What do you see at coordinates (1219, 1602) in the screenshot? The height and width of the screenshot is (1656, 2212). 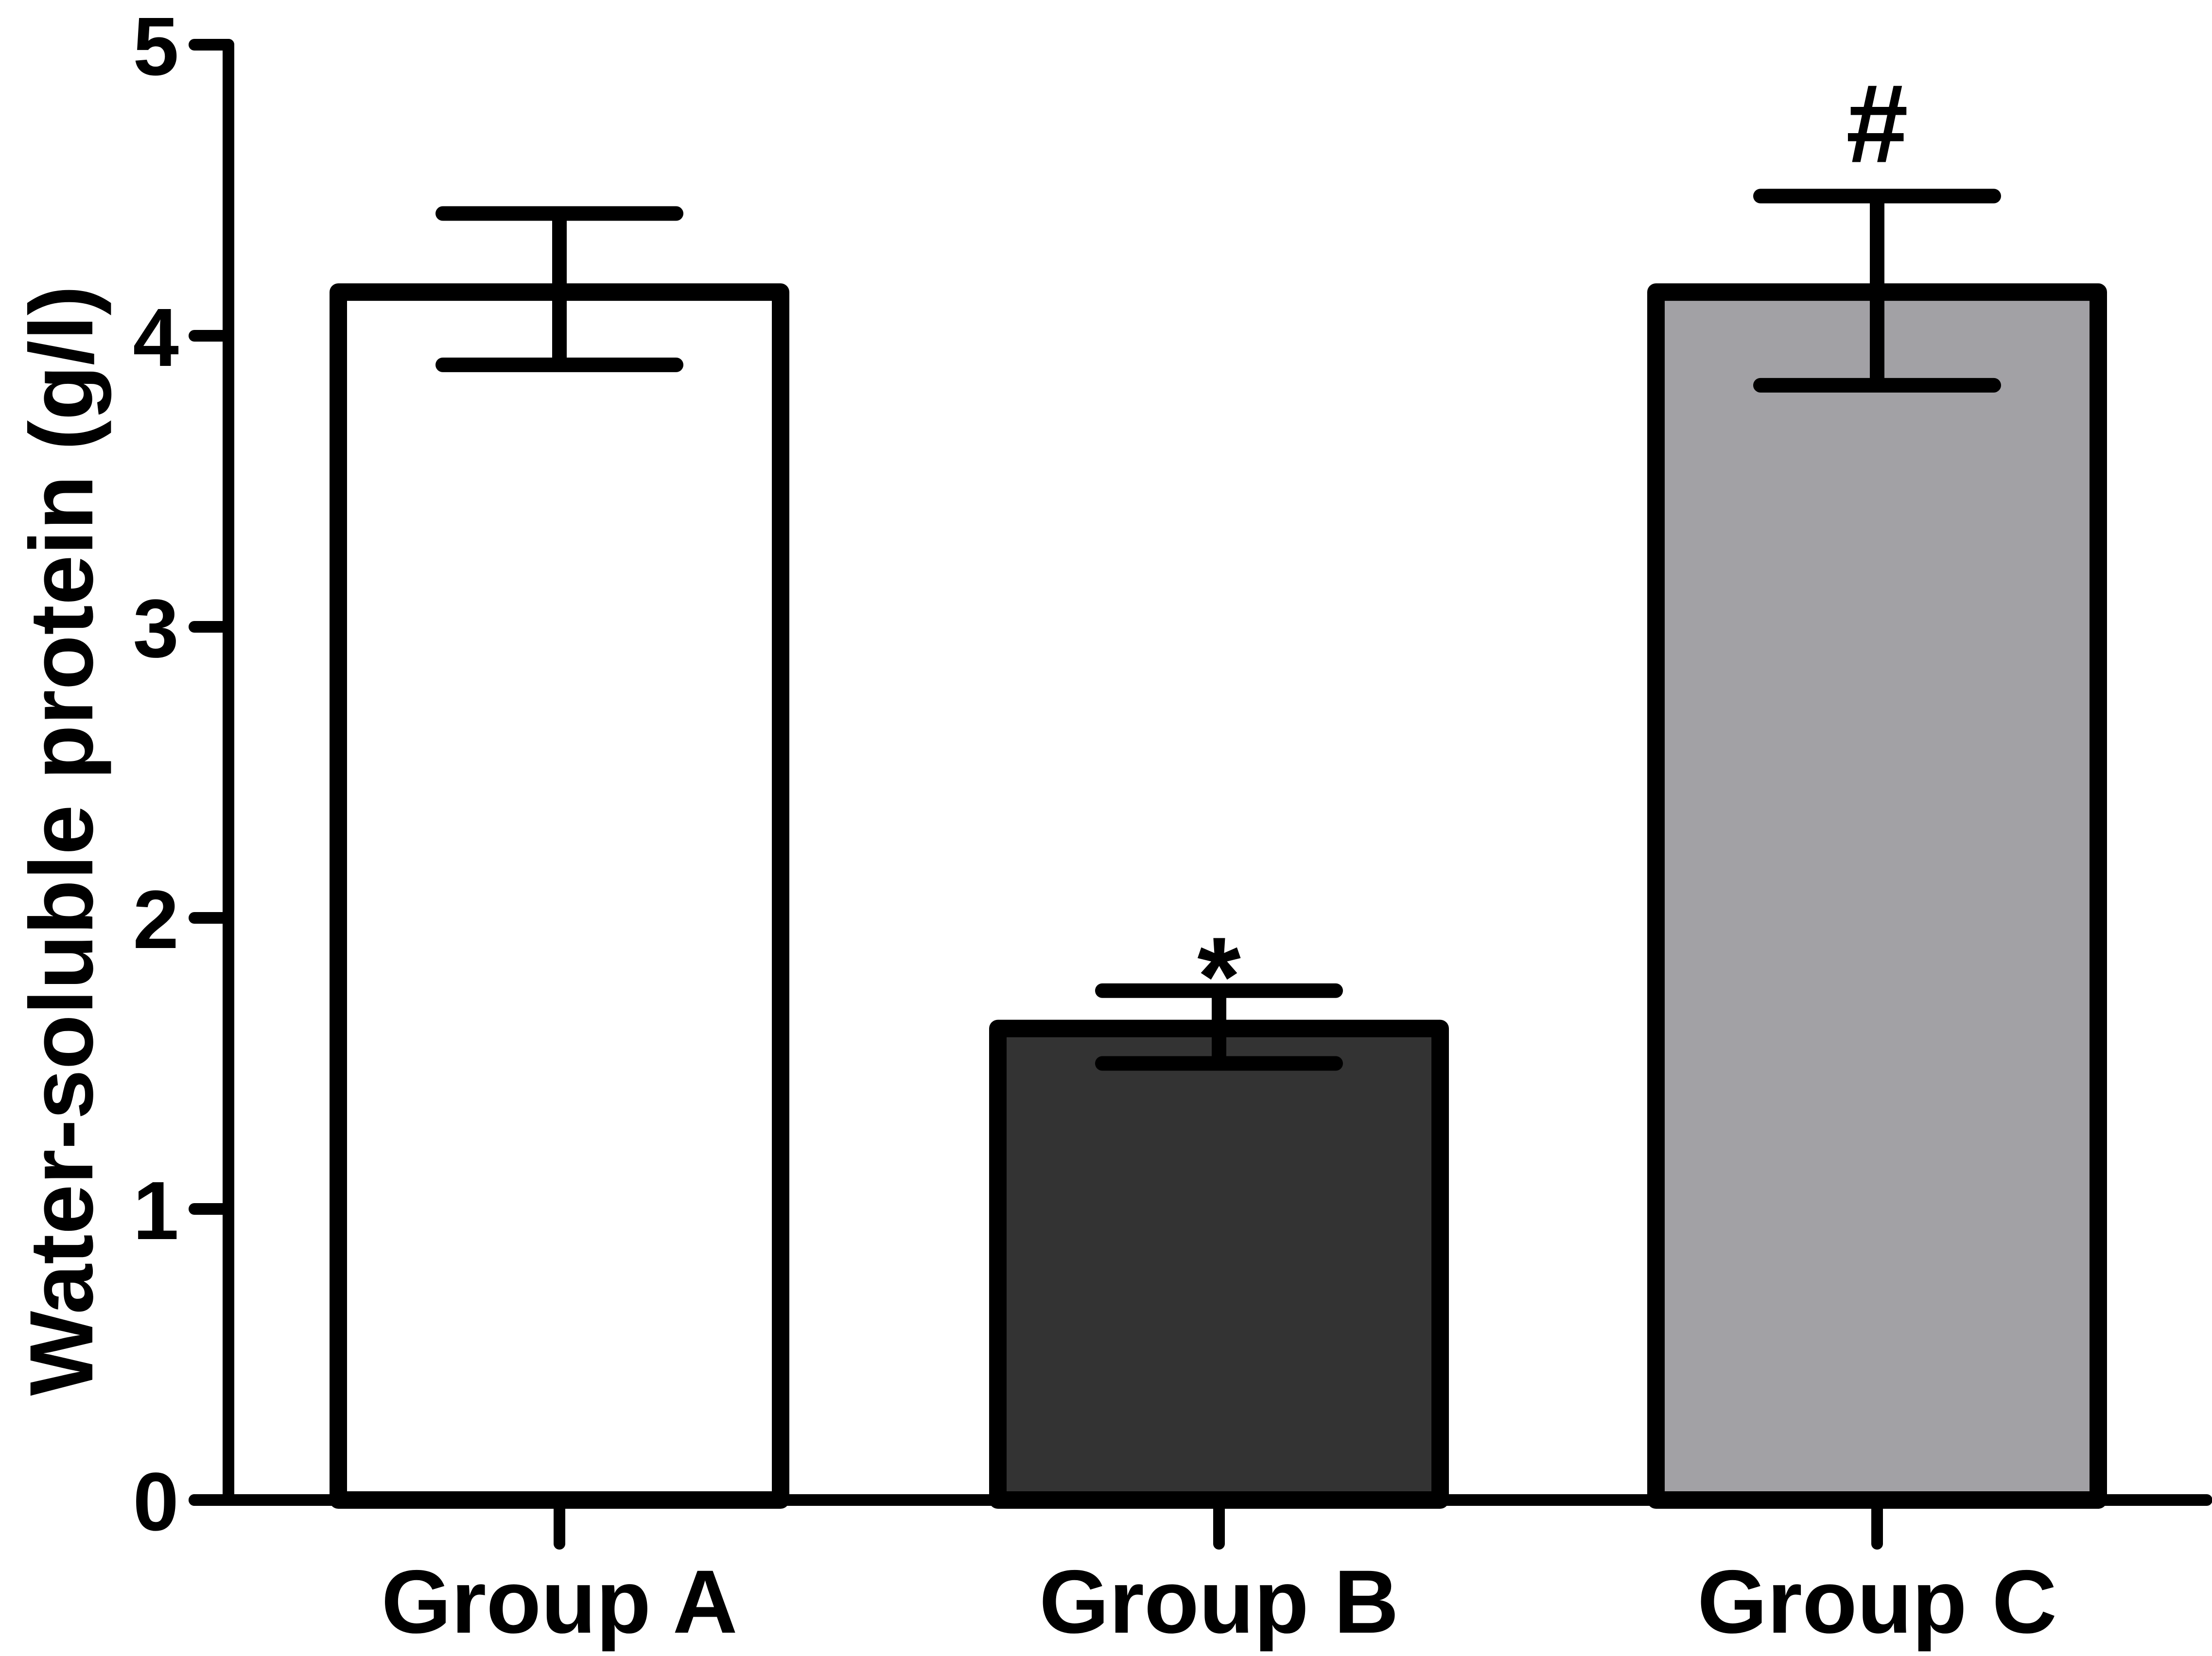 I see `x-tick-label-2: Group B` at bounding box center [1219, 1602].